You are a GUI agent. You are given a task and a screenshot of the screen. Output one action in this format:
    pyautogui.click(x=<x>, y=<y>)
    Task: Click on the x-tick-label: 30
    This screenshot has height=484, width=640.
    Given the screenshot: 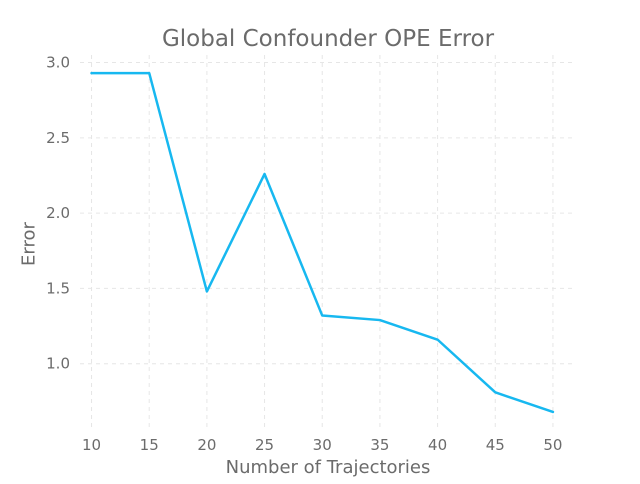 What is the action you would take?
    pyautogui.click(x=322, y=445)
    